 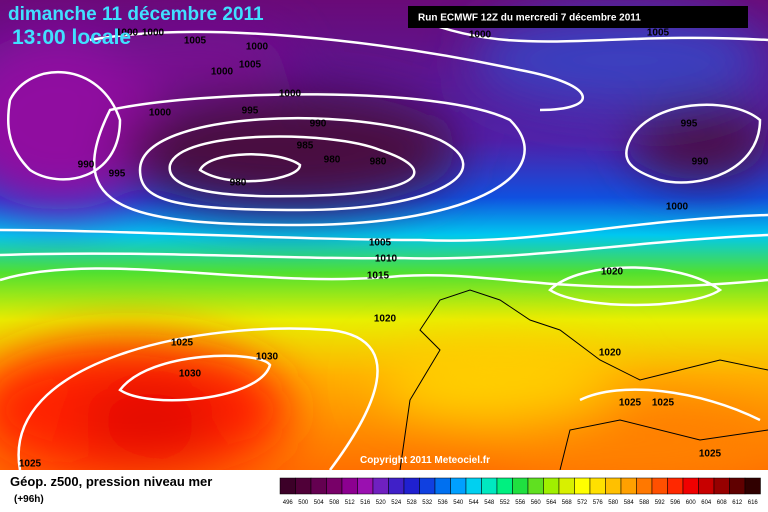 I want to click on legend-lead: (+96h), so click(x=29, y=499).